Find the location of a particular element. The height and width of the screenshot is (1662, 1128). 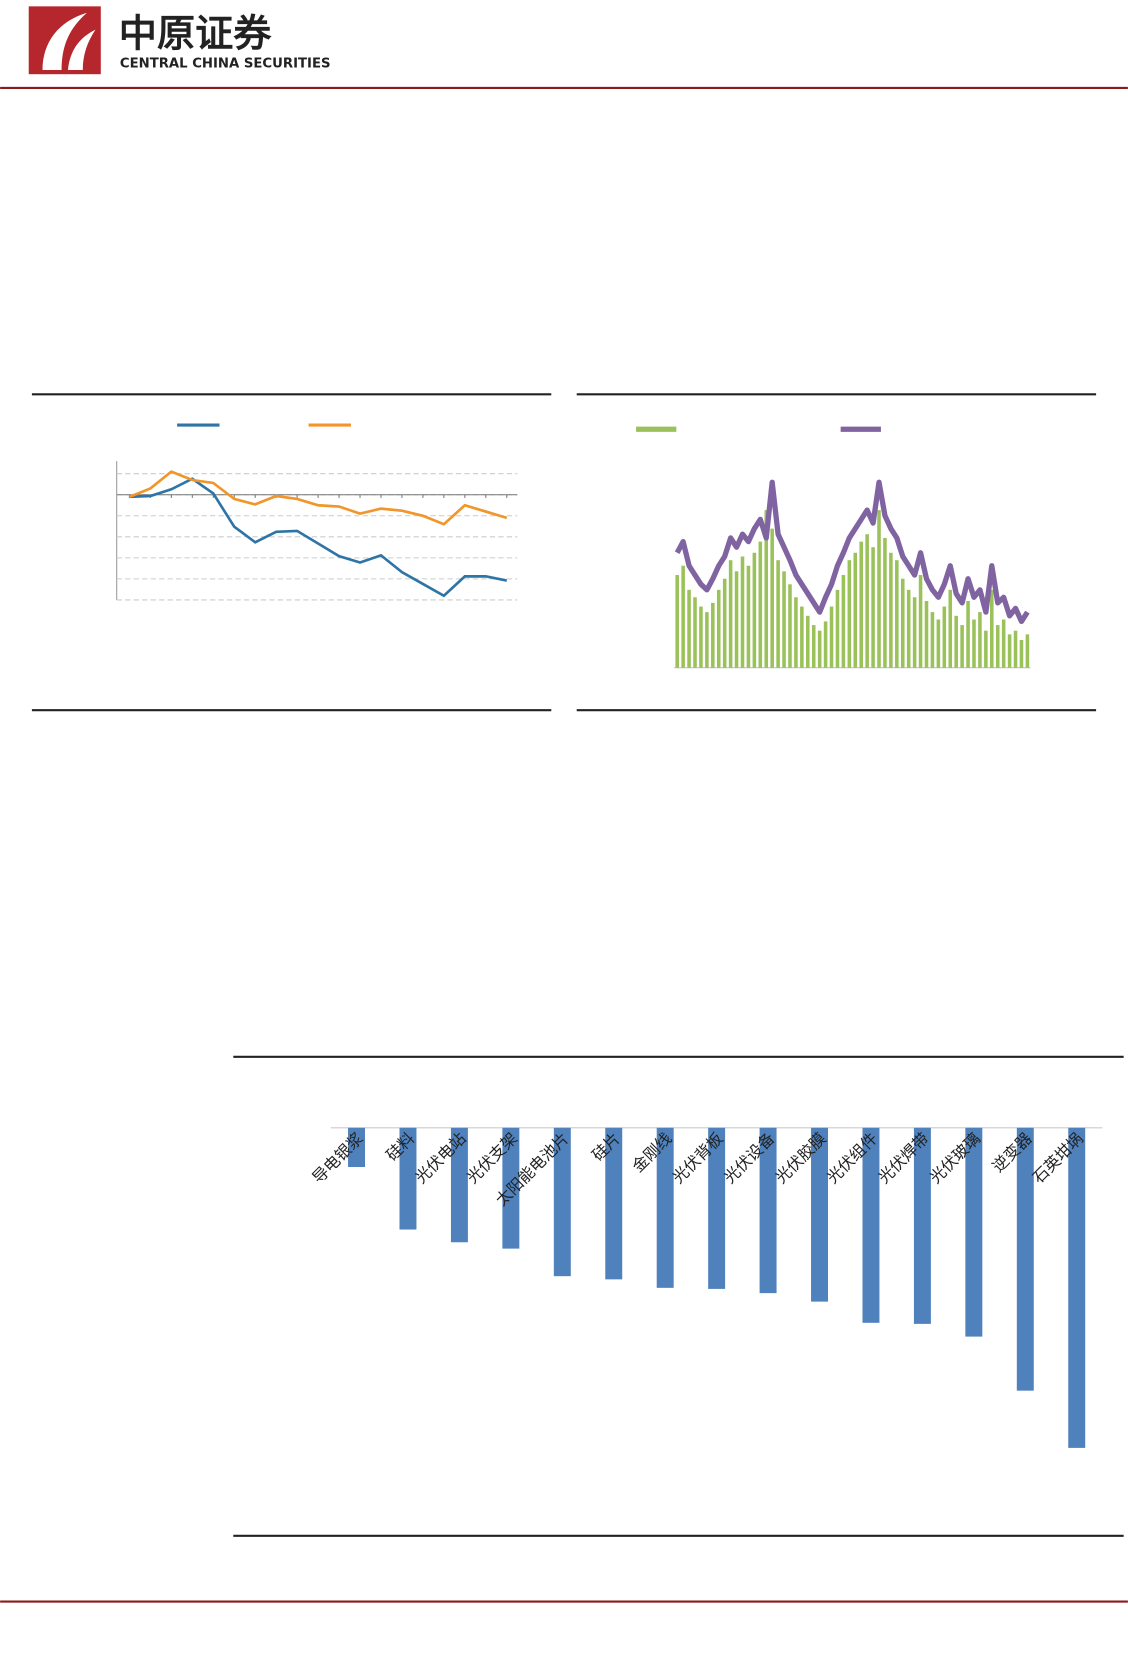

logo-cn: 中原证券 is located at coordinates (195, 34).